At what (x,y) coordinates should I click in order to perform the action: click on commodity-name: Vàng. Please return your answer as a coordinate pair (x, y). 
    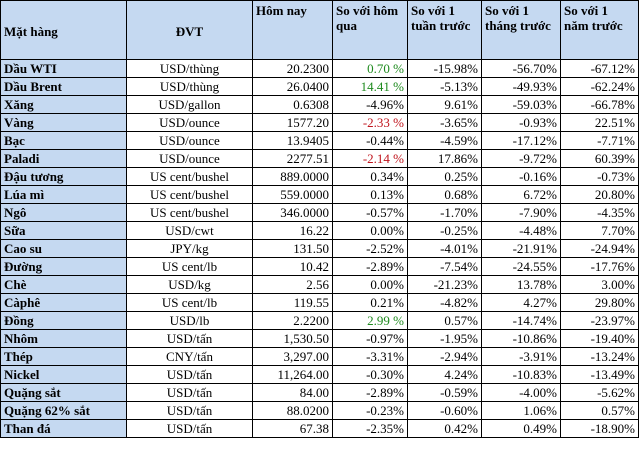
    Looking at the image, I should click on (63, 122).